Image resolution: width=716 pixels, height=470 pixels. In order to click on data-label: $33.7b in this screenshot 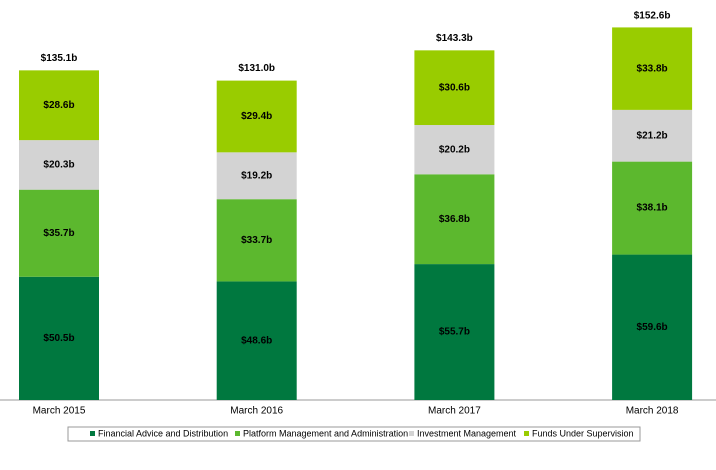, I will do `click(256, 240)`.